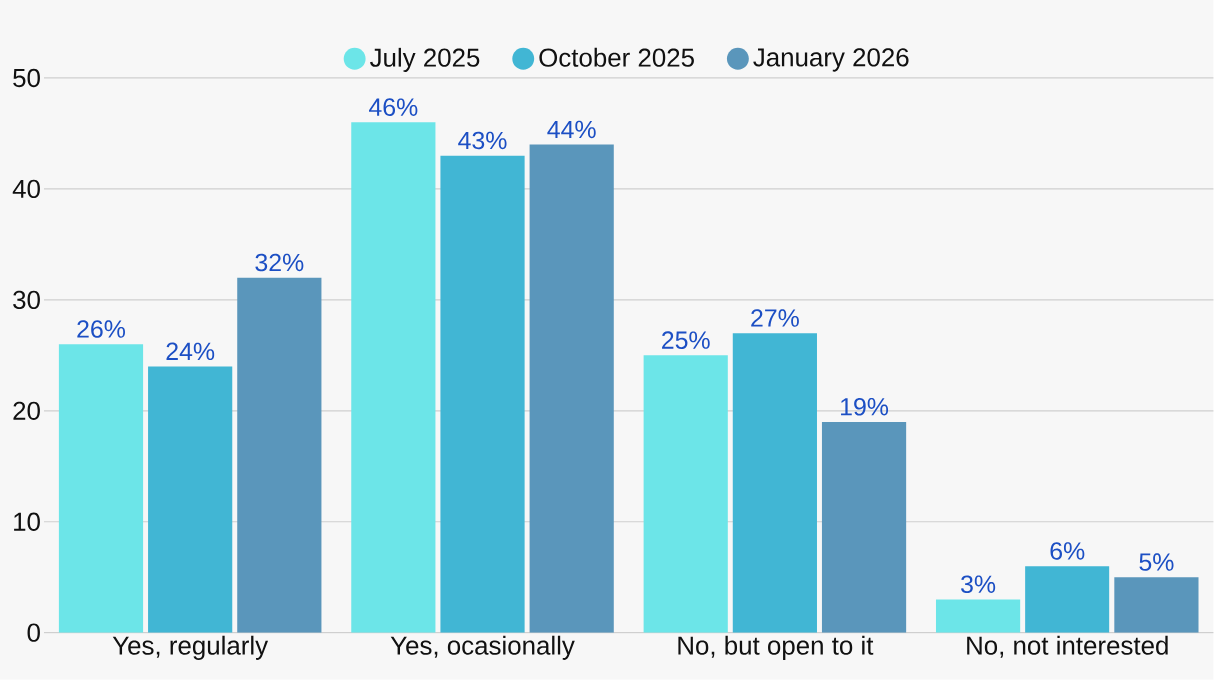  What do you see at coordinates (190, 351) in the screenshot?
I see `data-label: 24%` at bounding box center [190, 351].